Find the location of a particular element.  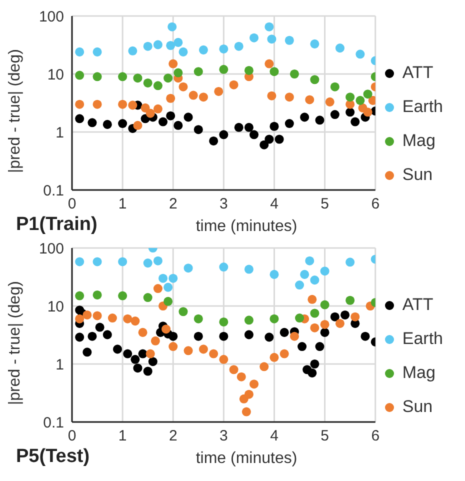

text: P1(Train) is located at coordinates (57, 225).